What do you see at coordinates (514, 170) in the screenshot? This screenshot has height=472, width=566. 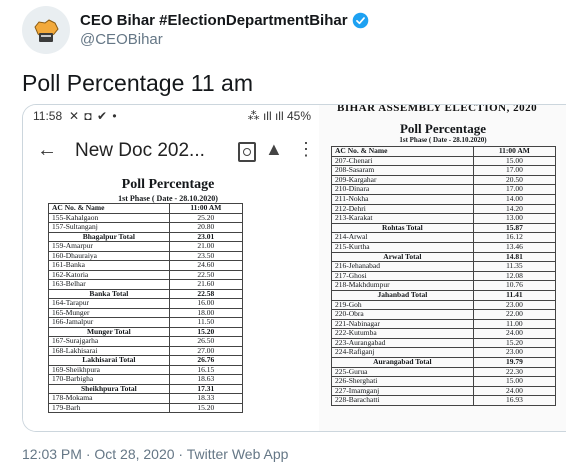 I see `row-value: 17.00` at bounding box center [514, 170].